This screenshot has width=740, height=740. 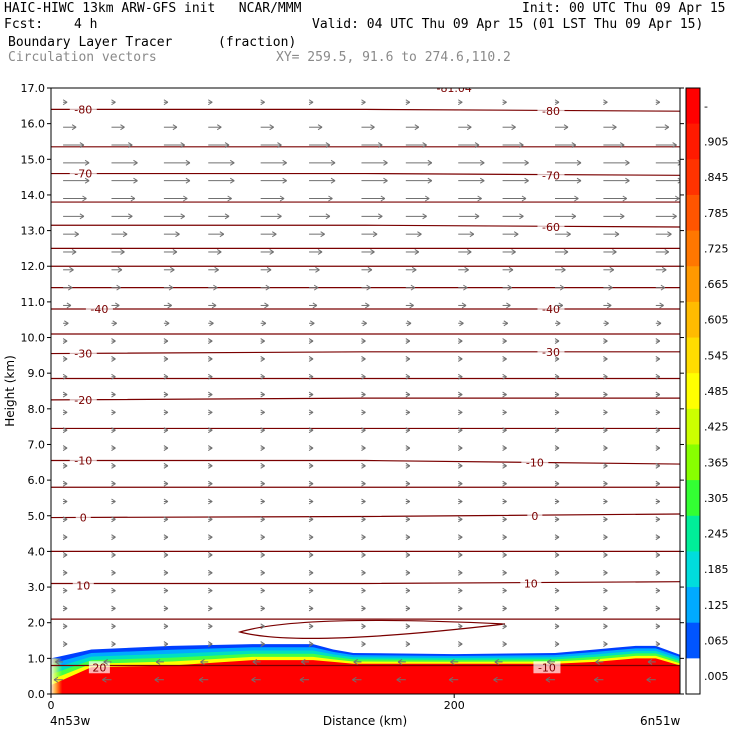 What do you see at coordinates (33, 266) in the screenshot?
I see `y-tick-label: 12.0` at bounding box center [33, 266].